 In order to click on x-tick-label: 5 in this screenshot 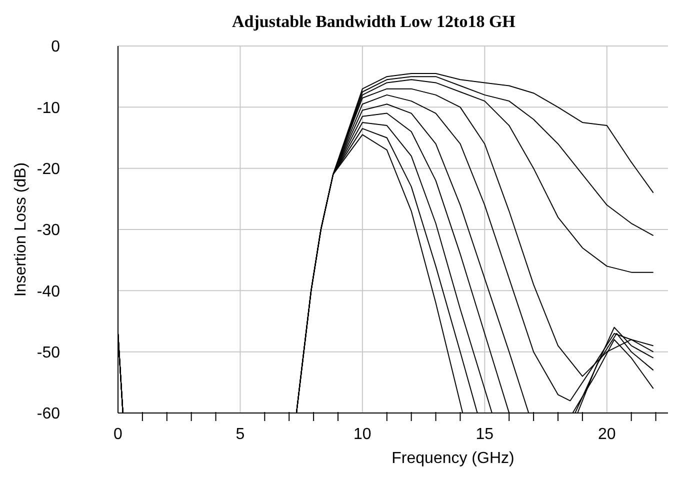, I will do `click(240, 434)`.